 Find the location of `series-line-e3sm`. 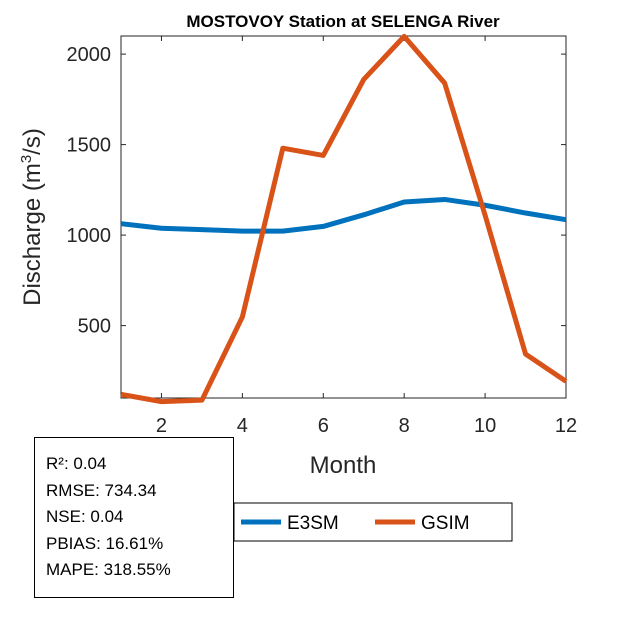

series-line-e3sm is located at coordinates (343, 215).